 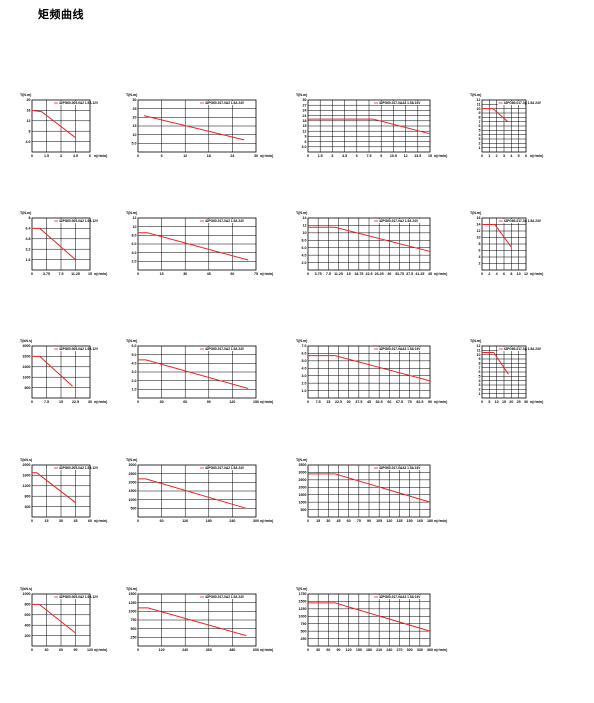 I want to click on x-tick-label: 45, so click(x=369, y=402).